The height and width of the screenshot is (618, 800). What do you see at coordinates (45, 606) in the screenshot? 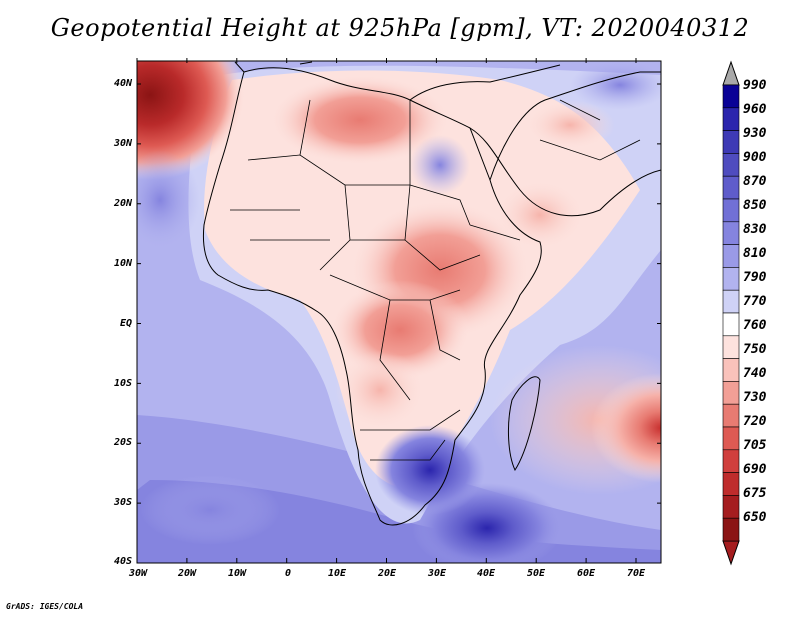
I see `credit-text: GrADS: IGES/COLA` at bounding box center [45, 606].